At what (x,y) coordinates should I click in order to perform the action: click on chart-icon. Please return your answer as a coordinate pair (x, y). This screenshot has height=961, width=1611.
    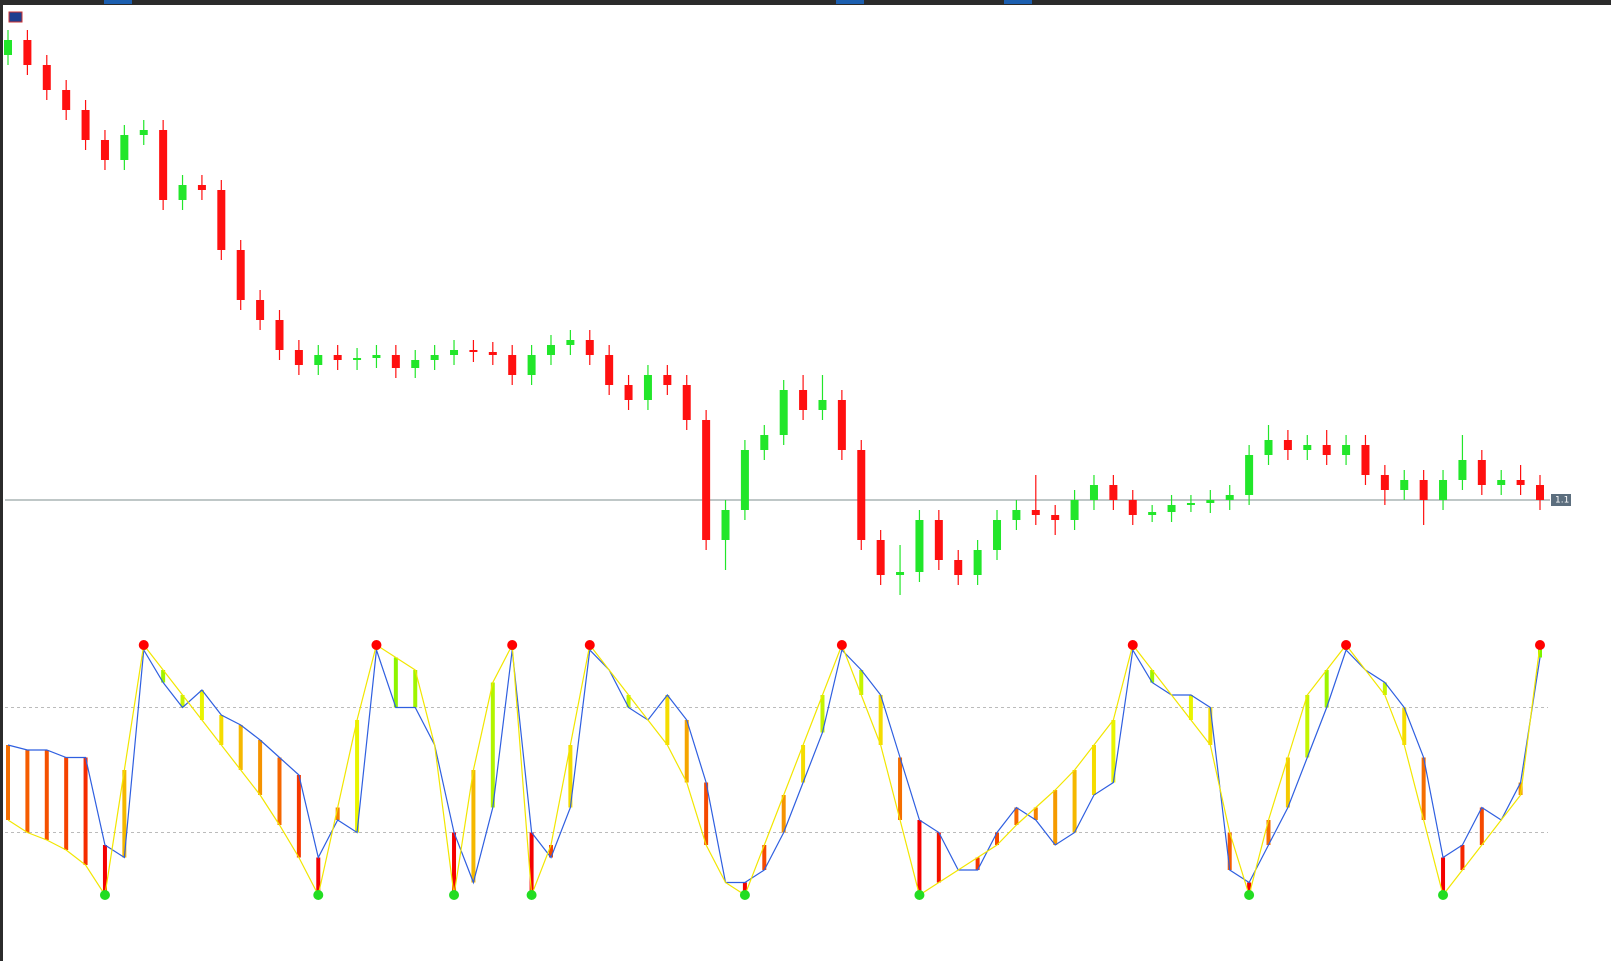
    Looking at the image, I should click on (15, 17).